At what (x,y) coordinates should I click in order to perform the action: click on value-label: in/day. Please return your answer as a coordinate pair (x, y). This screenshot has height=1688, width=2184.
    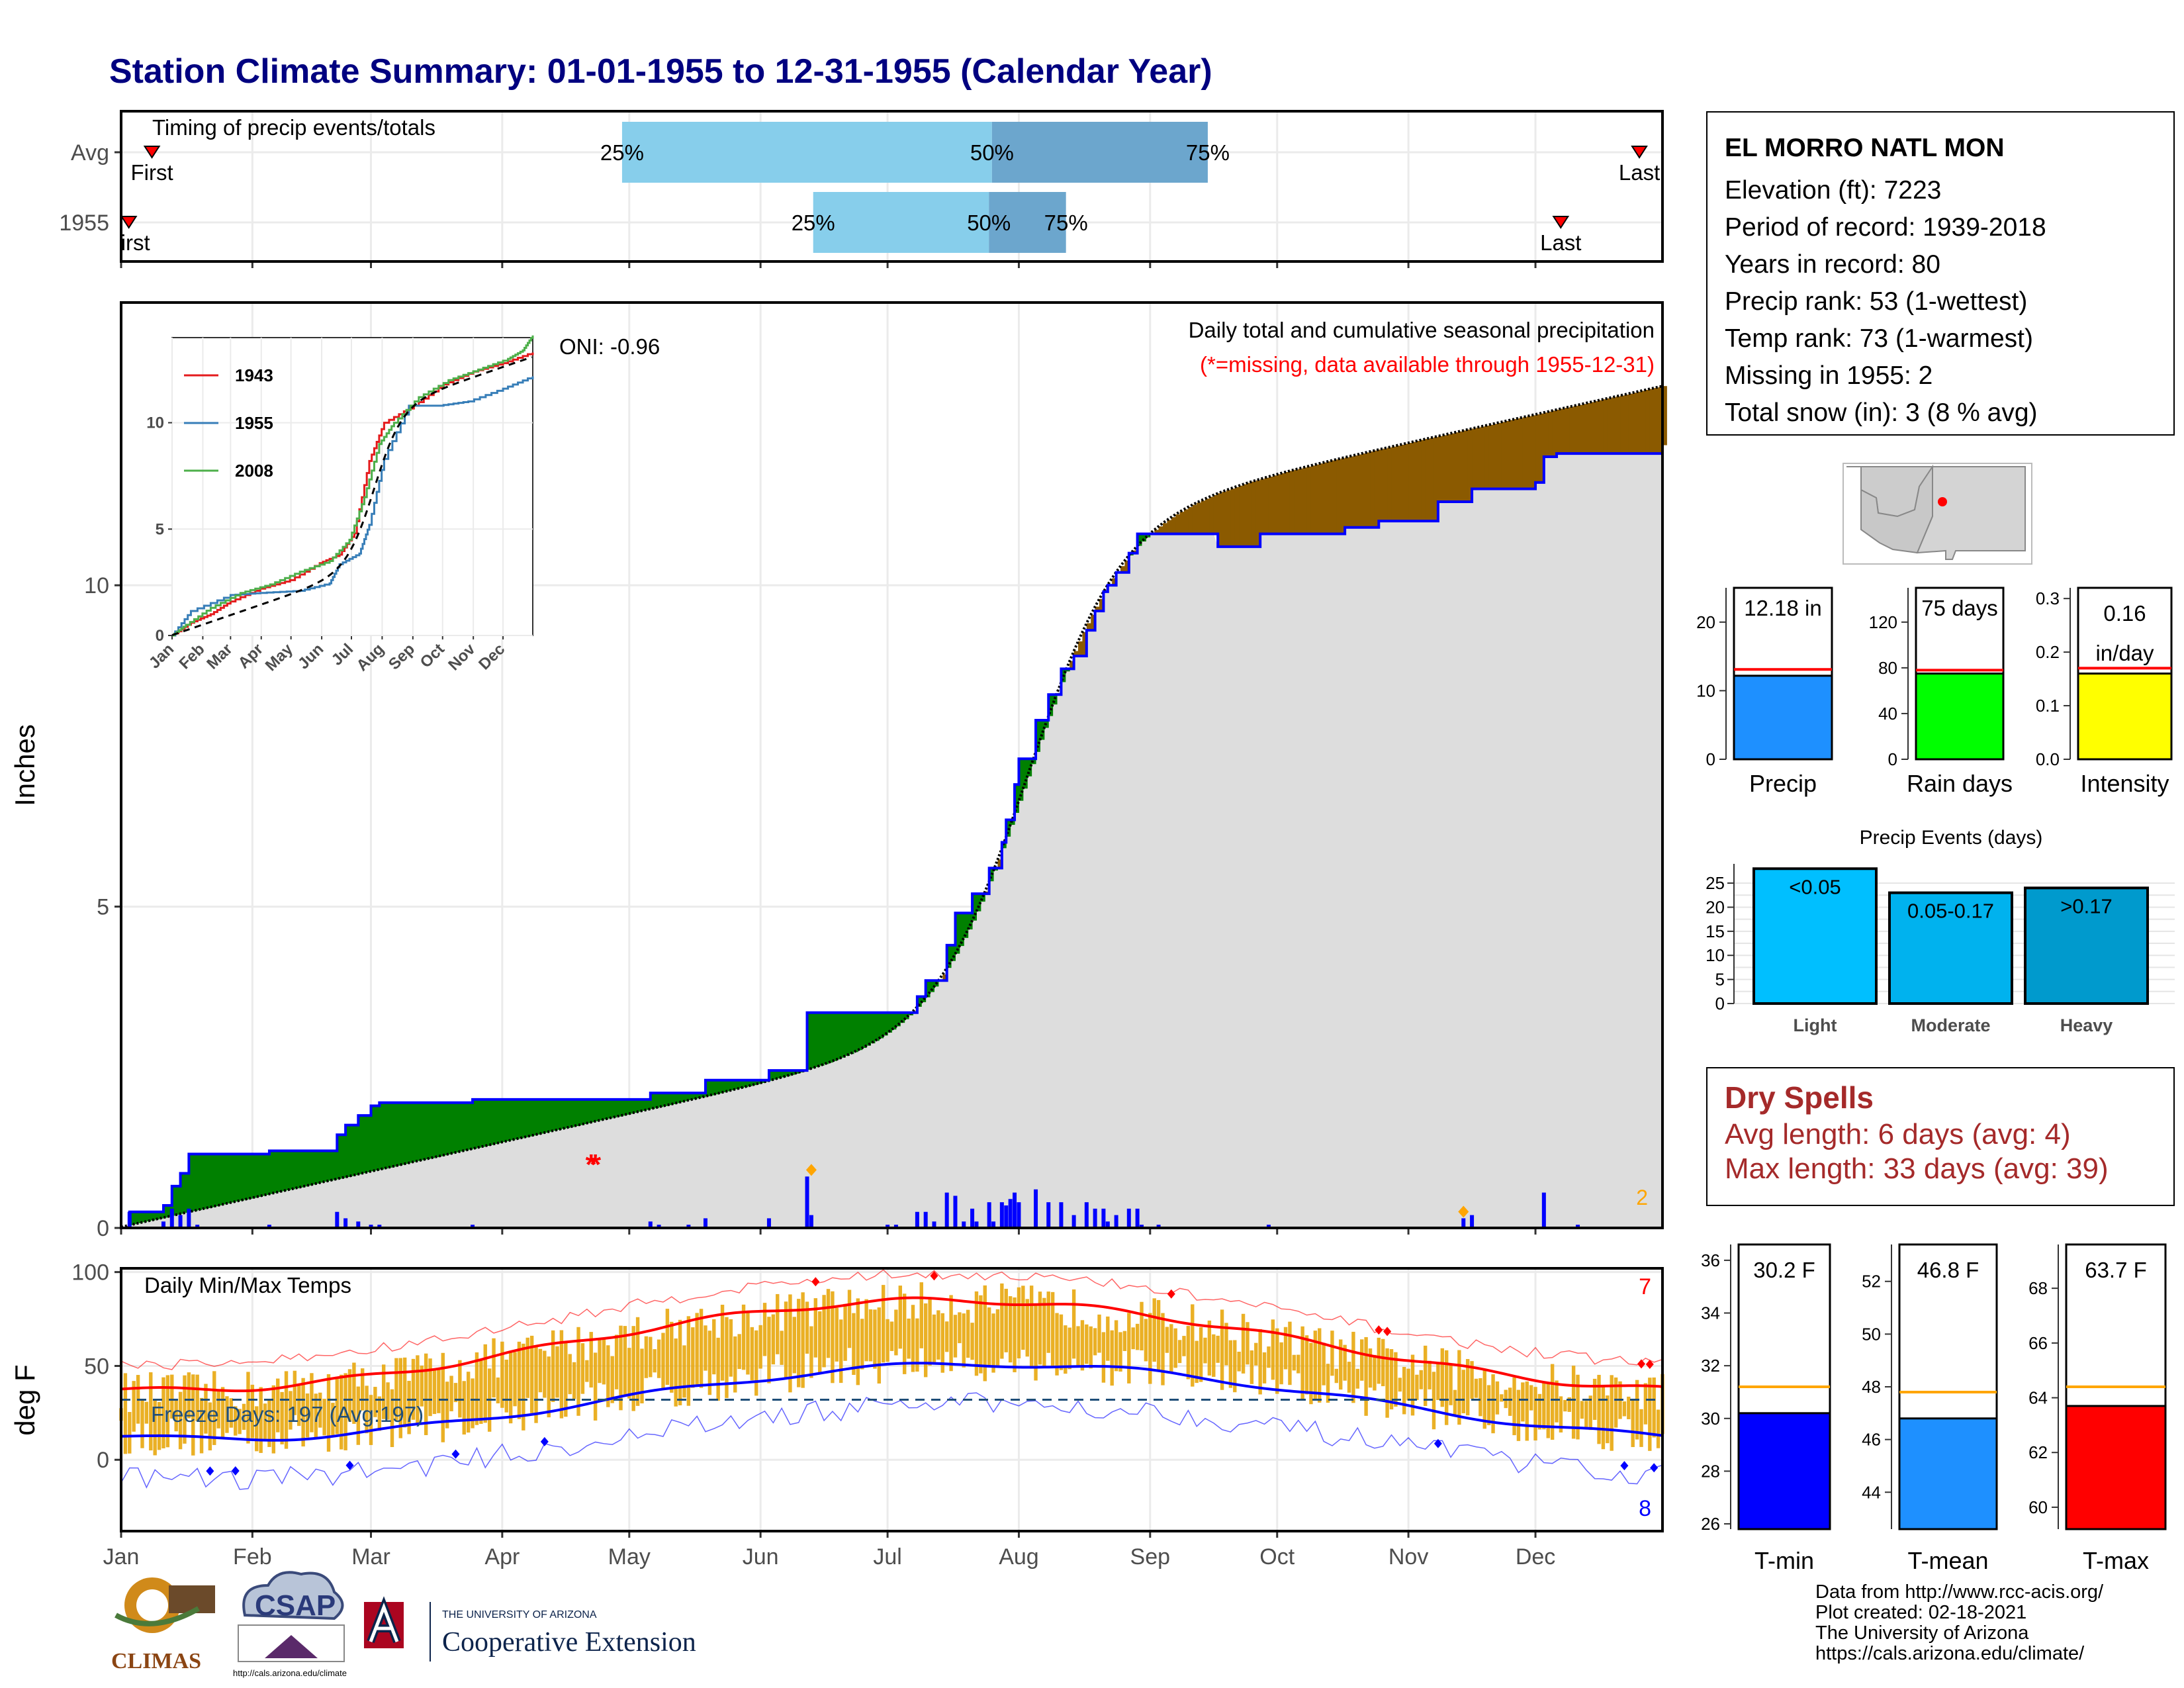
    Looking at the image, I should click on (2124, 653).